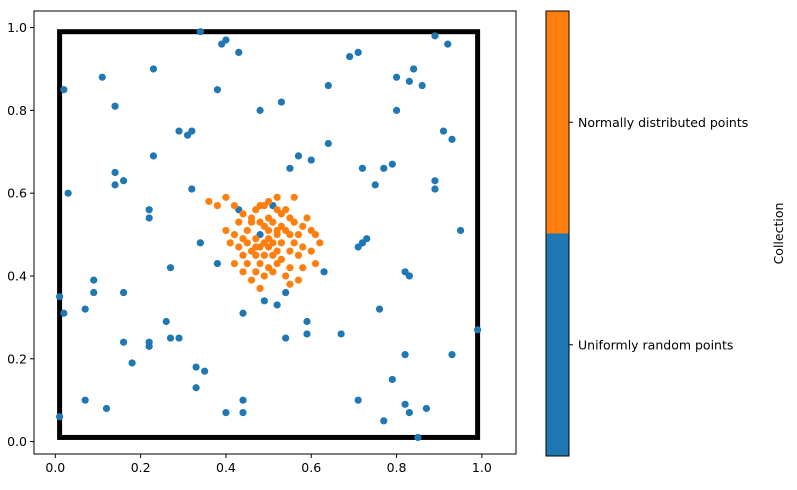 This screenshot has width=797, height=490. Describe the element at coordinates (311, 467) in the screenshot. I see `x-tick-label-3: 0.6` at that location.